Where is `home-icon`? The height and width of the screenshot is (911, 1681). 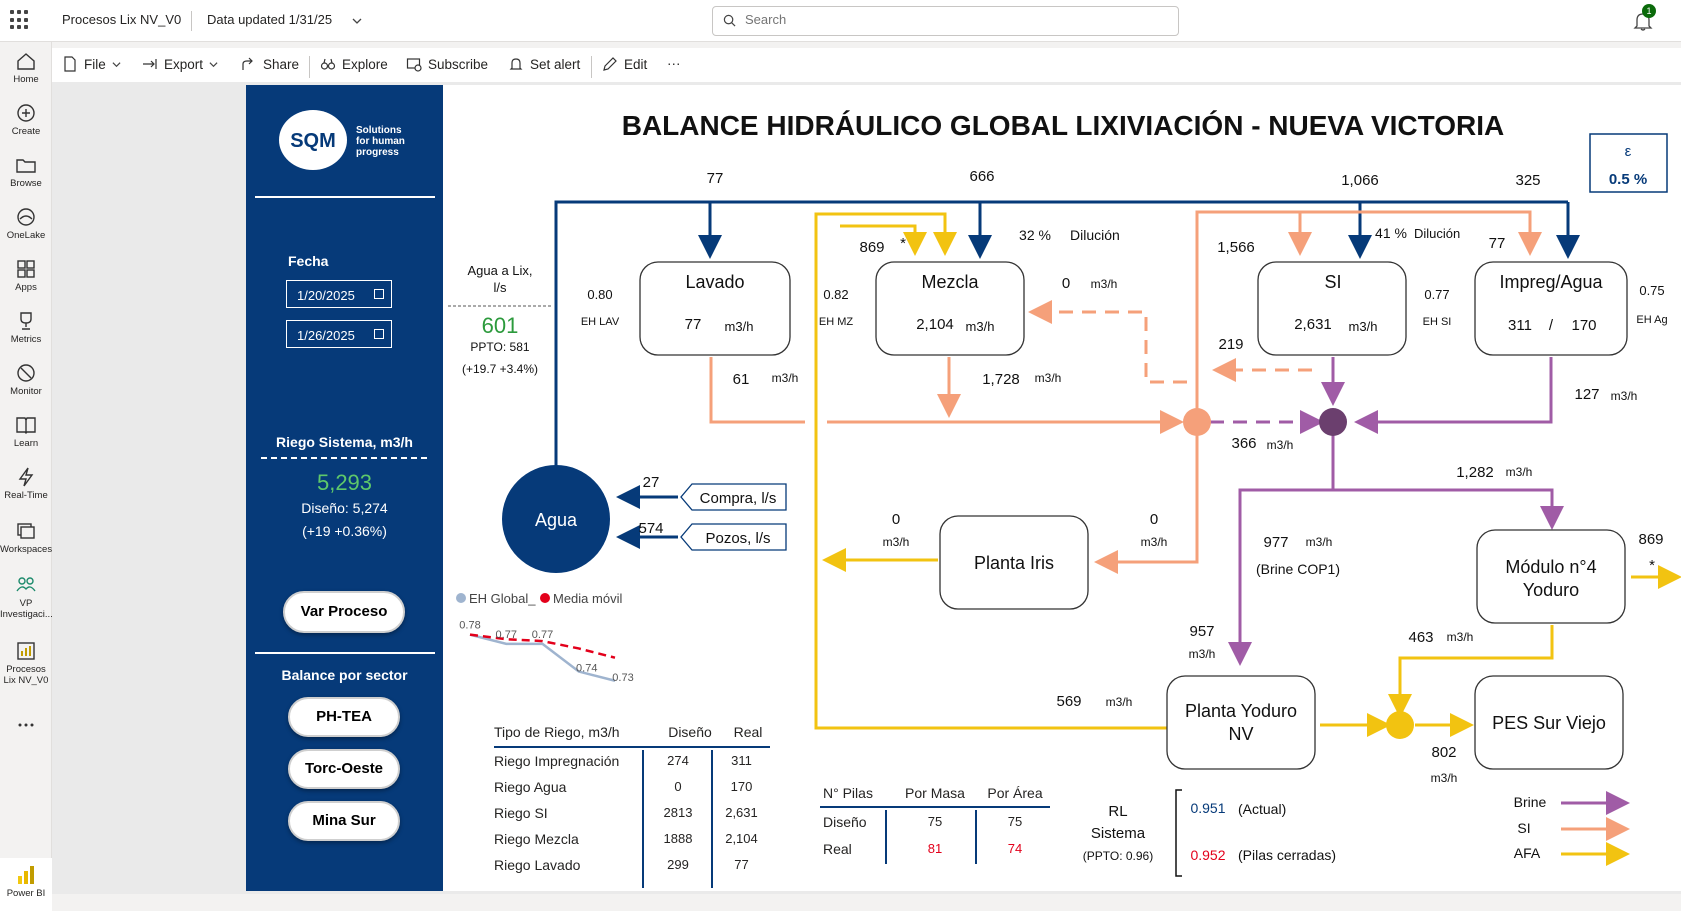
home-icon is located at coordinates (26, 61).